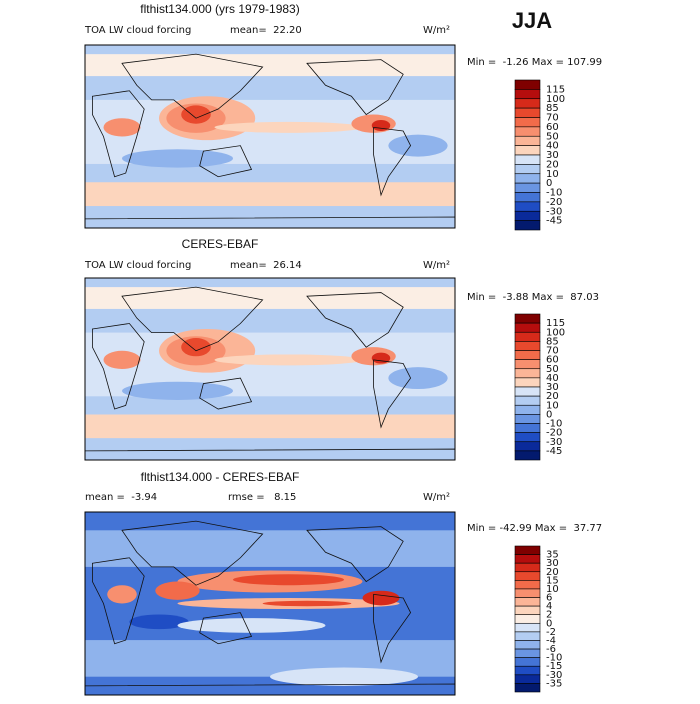 Image resolution: width=700 pixels, height=704 pixels. What do you see at coordinates (266, 30) in the screenshot?
I see `panel-stat: mean= 22.20` at bounding box center [266, 30].